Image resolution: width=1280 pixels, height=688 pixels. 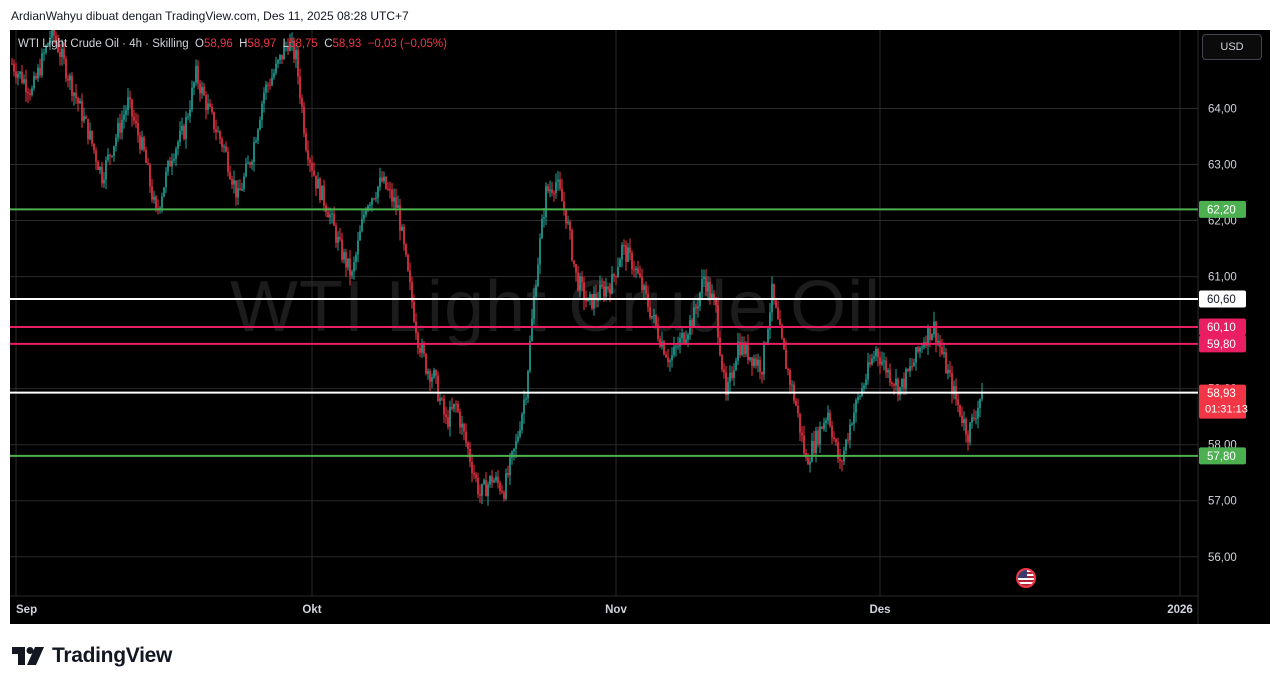 What do you see at coordinates (1222, 502) in the screenshot?
I see `y-tick-label: 57,00` at bounding box center [1222, 502].